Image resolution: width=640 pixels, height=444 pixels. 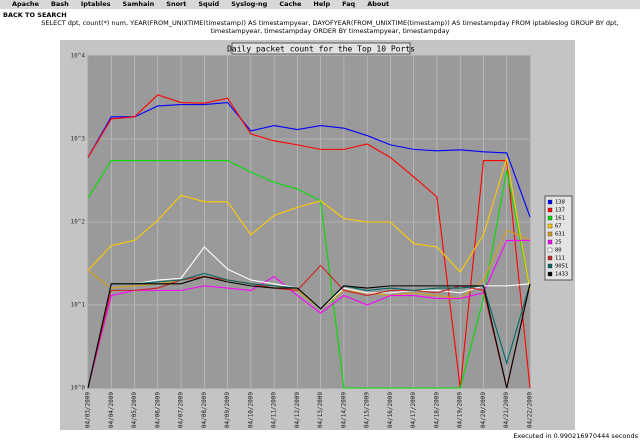 I want to click on nav-item: Samhain, so click(x=138, y=4).